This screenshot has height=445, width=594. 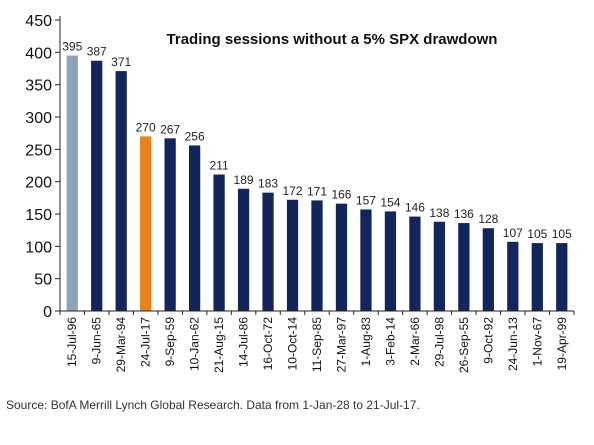 I want to click on y-tick-label: 450, so click(x=38, y=21).